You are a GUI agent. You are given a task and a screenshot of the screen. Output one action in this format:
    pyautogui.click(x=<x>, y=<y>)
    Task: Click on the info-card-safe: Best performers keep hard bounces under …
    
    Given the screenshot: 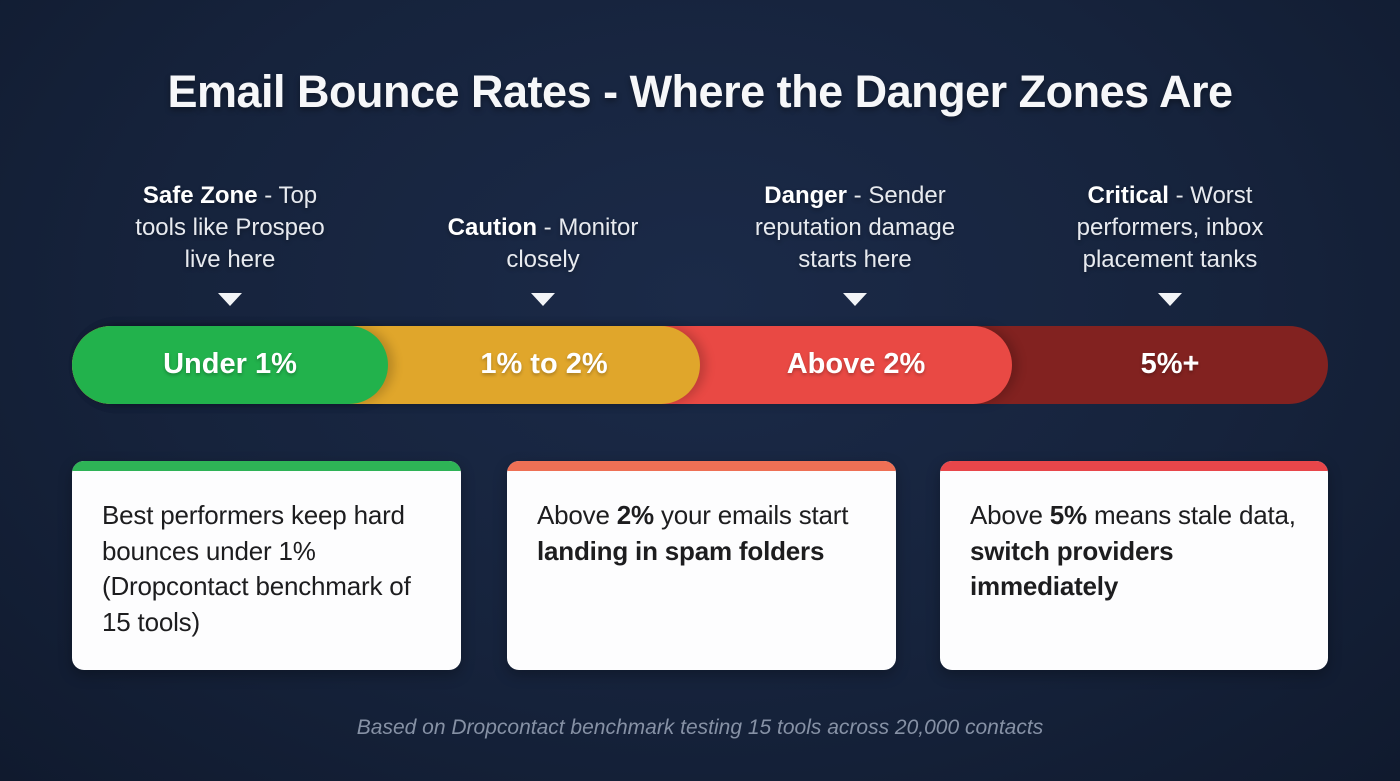 What is the action you would take?
    pyautogui.click(x=266, y=565)
    